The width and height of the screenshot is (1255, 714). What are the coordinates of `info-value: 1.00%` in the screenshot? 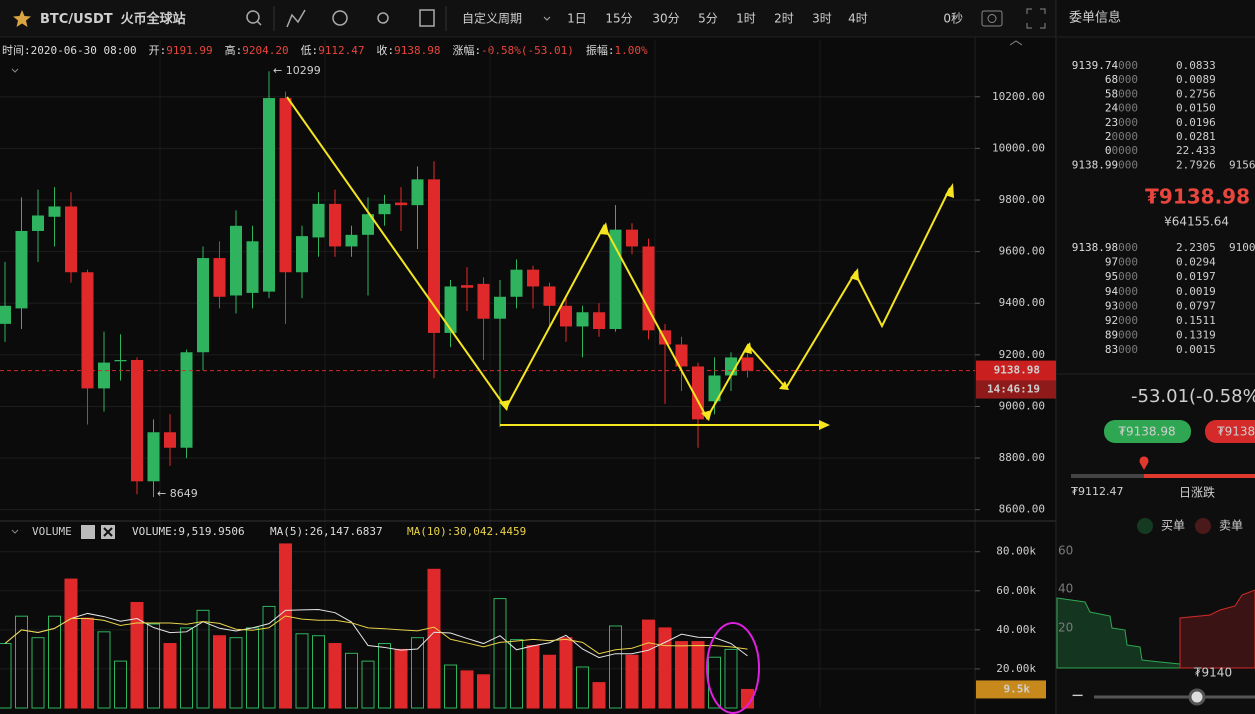 It's located at (631, 50).